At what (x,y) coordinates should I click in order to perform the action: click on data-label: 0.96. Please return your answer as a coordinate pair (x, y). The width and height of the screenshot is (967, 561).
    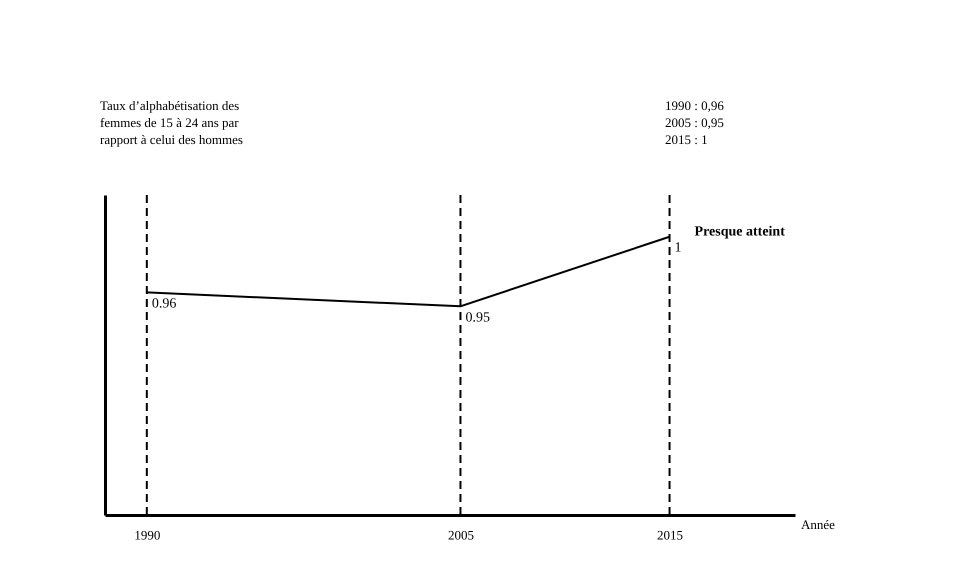
    Looking at the image, I should click on (164, 304).